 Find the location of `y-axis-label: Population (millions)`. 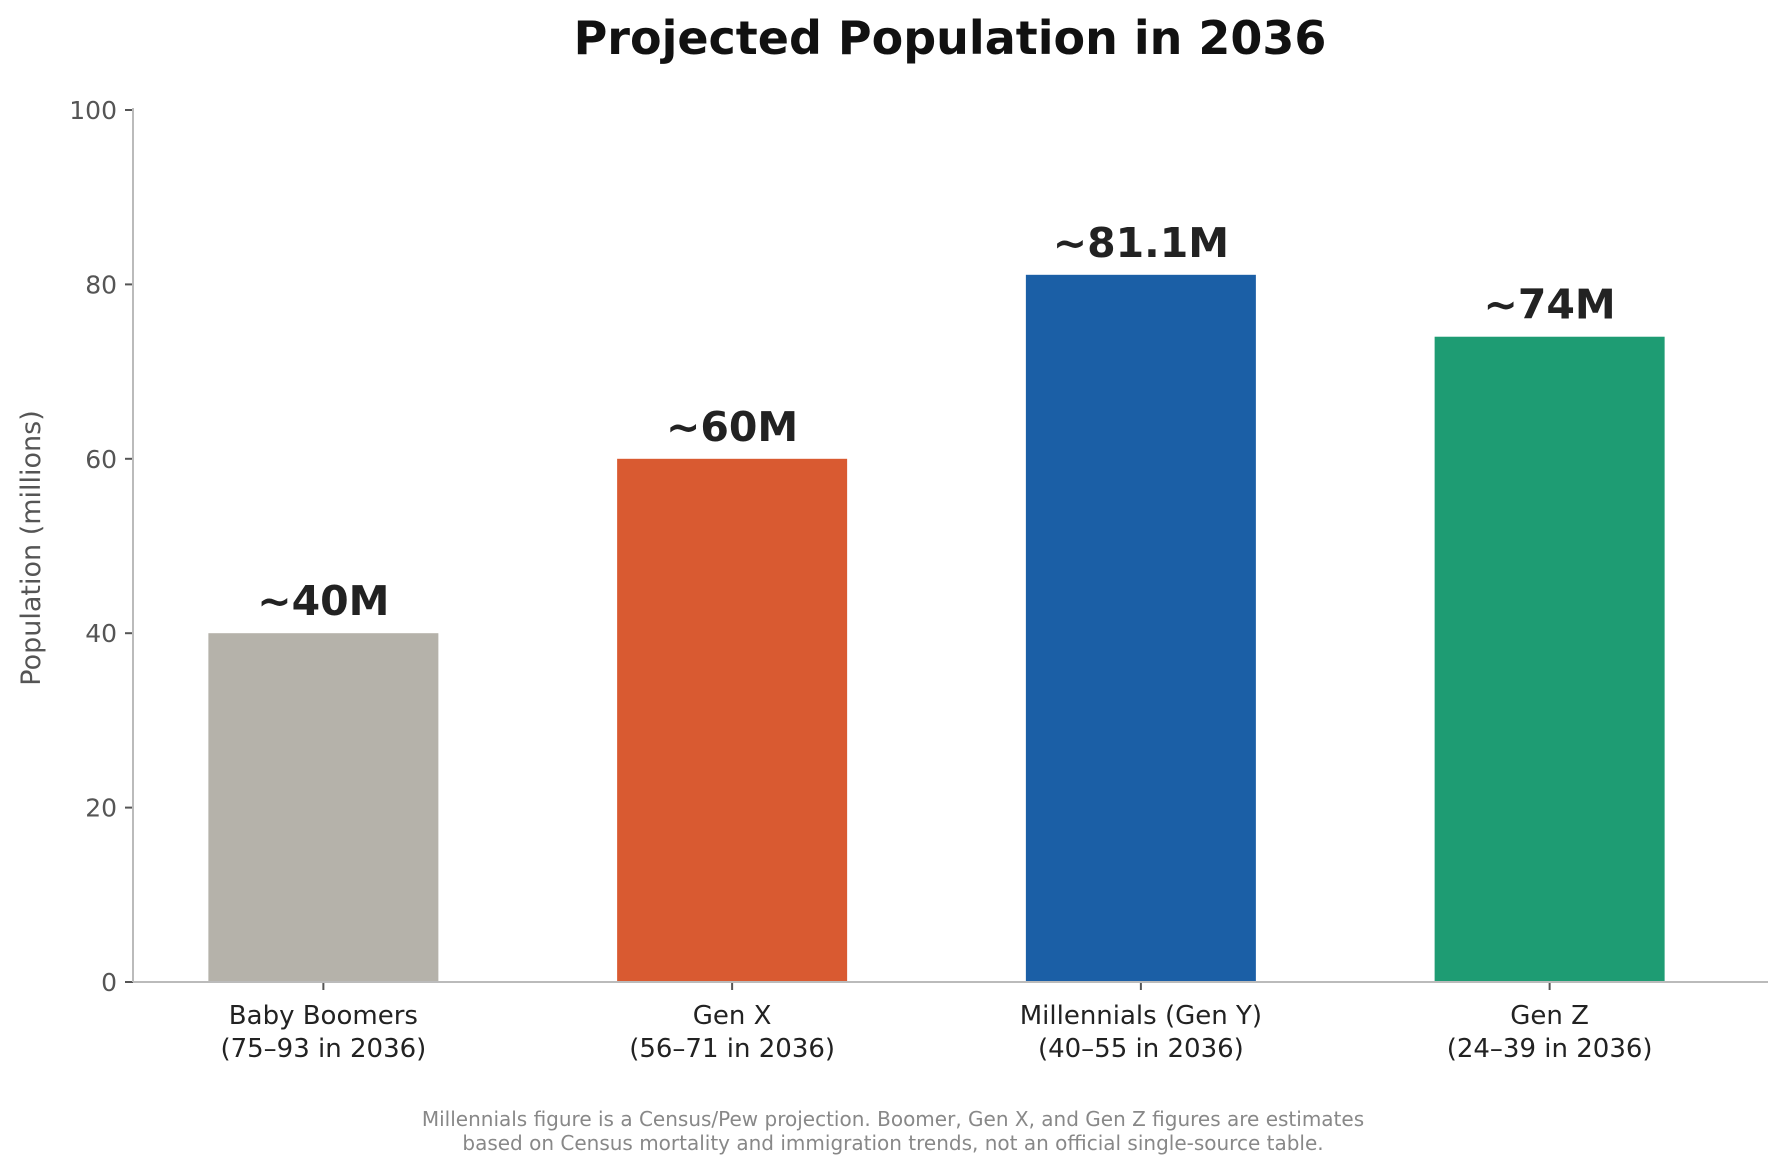

y-axis-label: Population (millions) is located at coordinates (31, 548).